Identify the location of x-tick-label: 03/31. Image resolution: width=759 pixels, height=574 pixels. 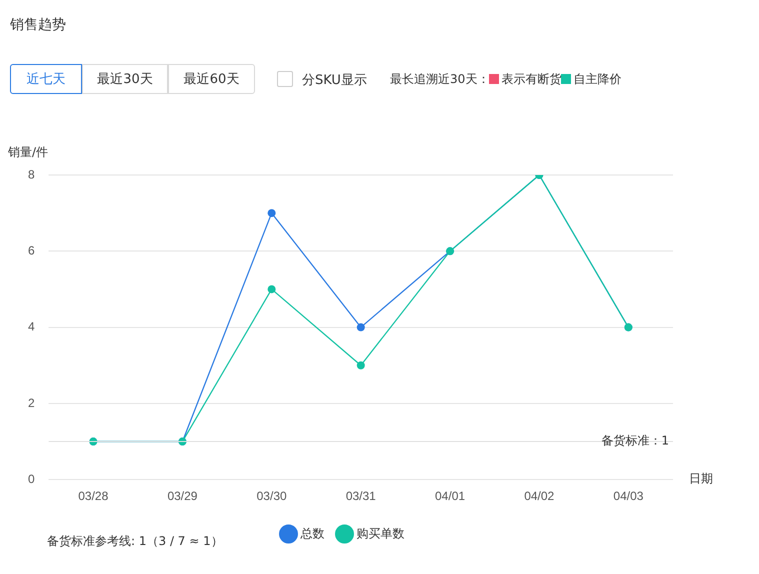
(361, 496).